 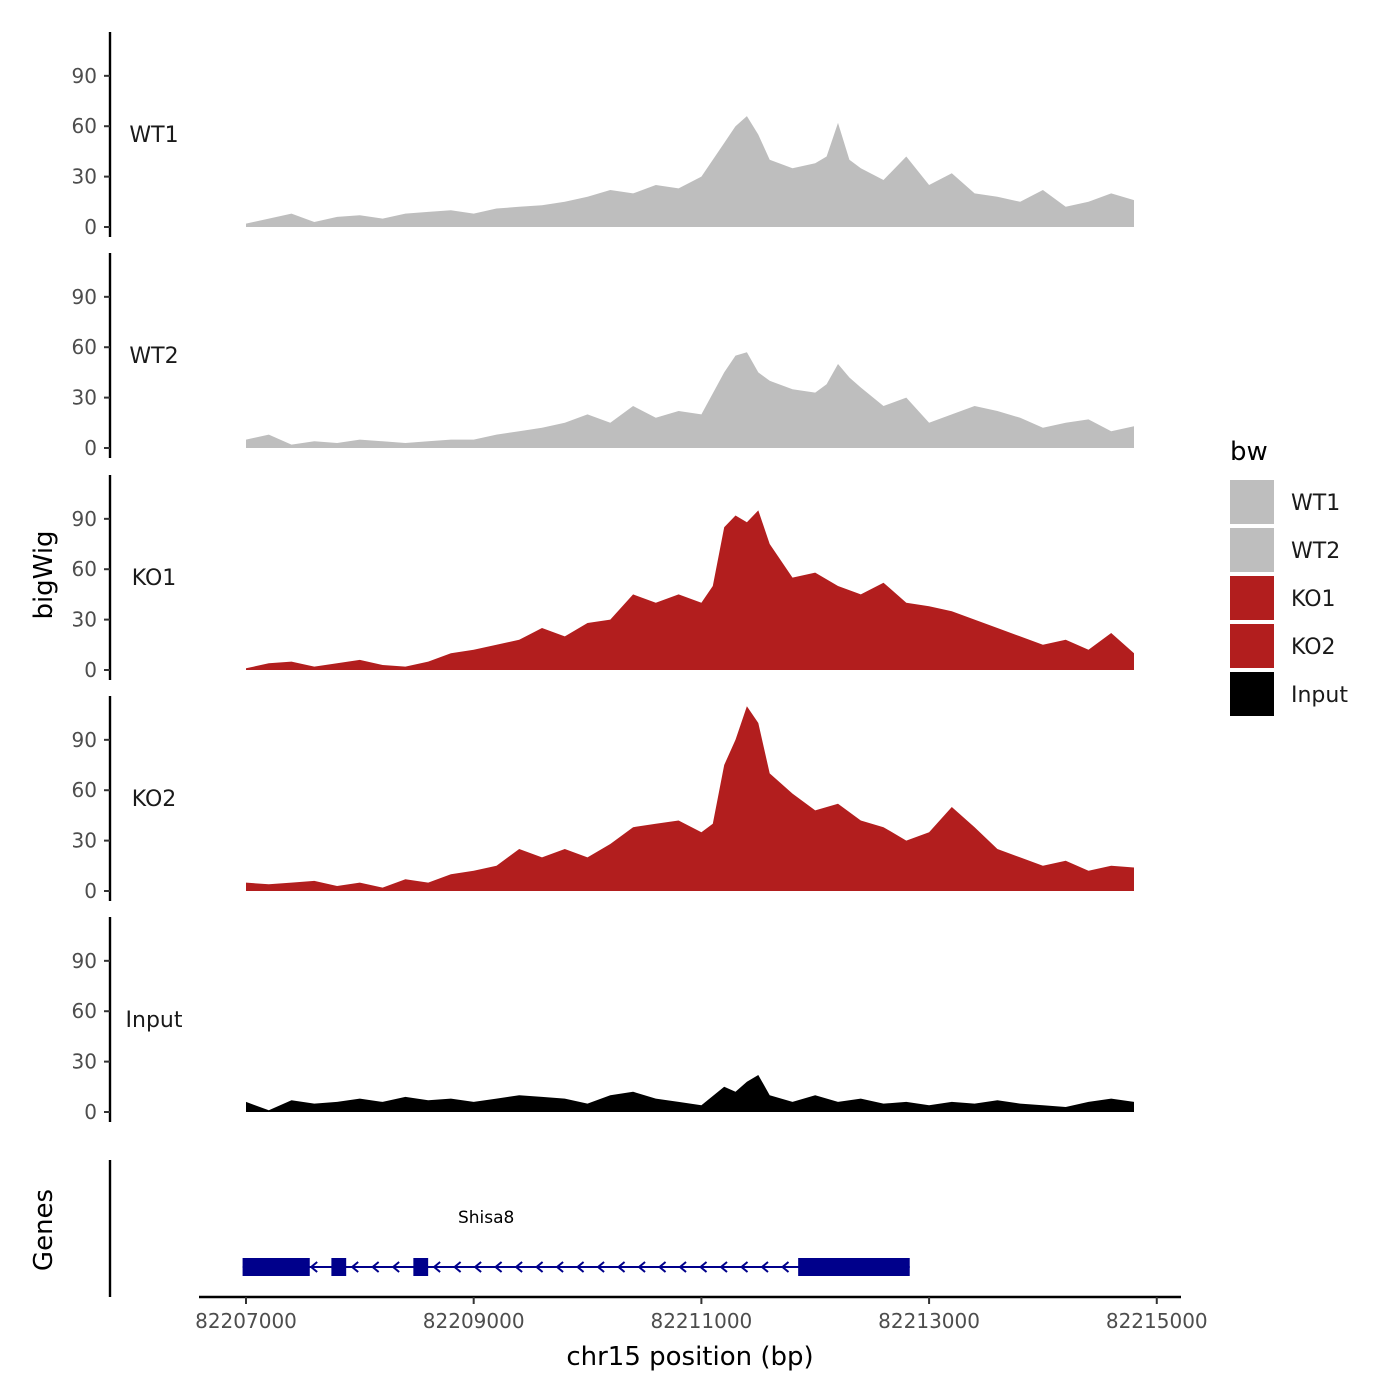 What do you see at coordinates (154, 578) in the screenshot?
I see `track-label: KO1` at bounding box center [154, 578].